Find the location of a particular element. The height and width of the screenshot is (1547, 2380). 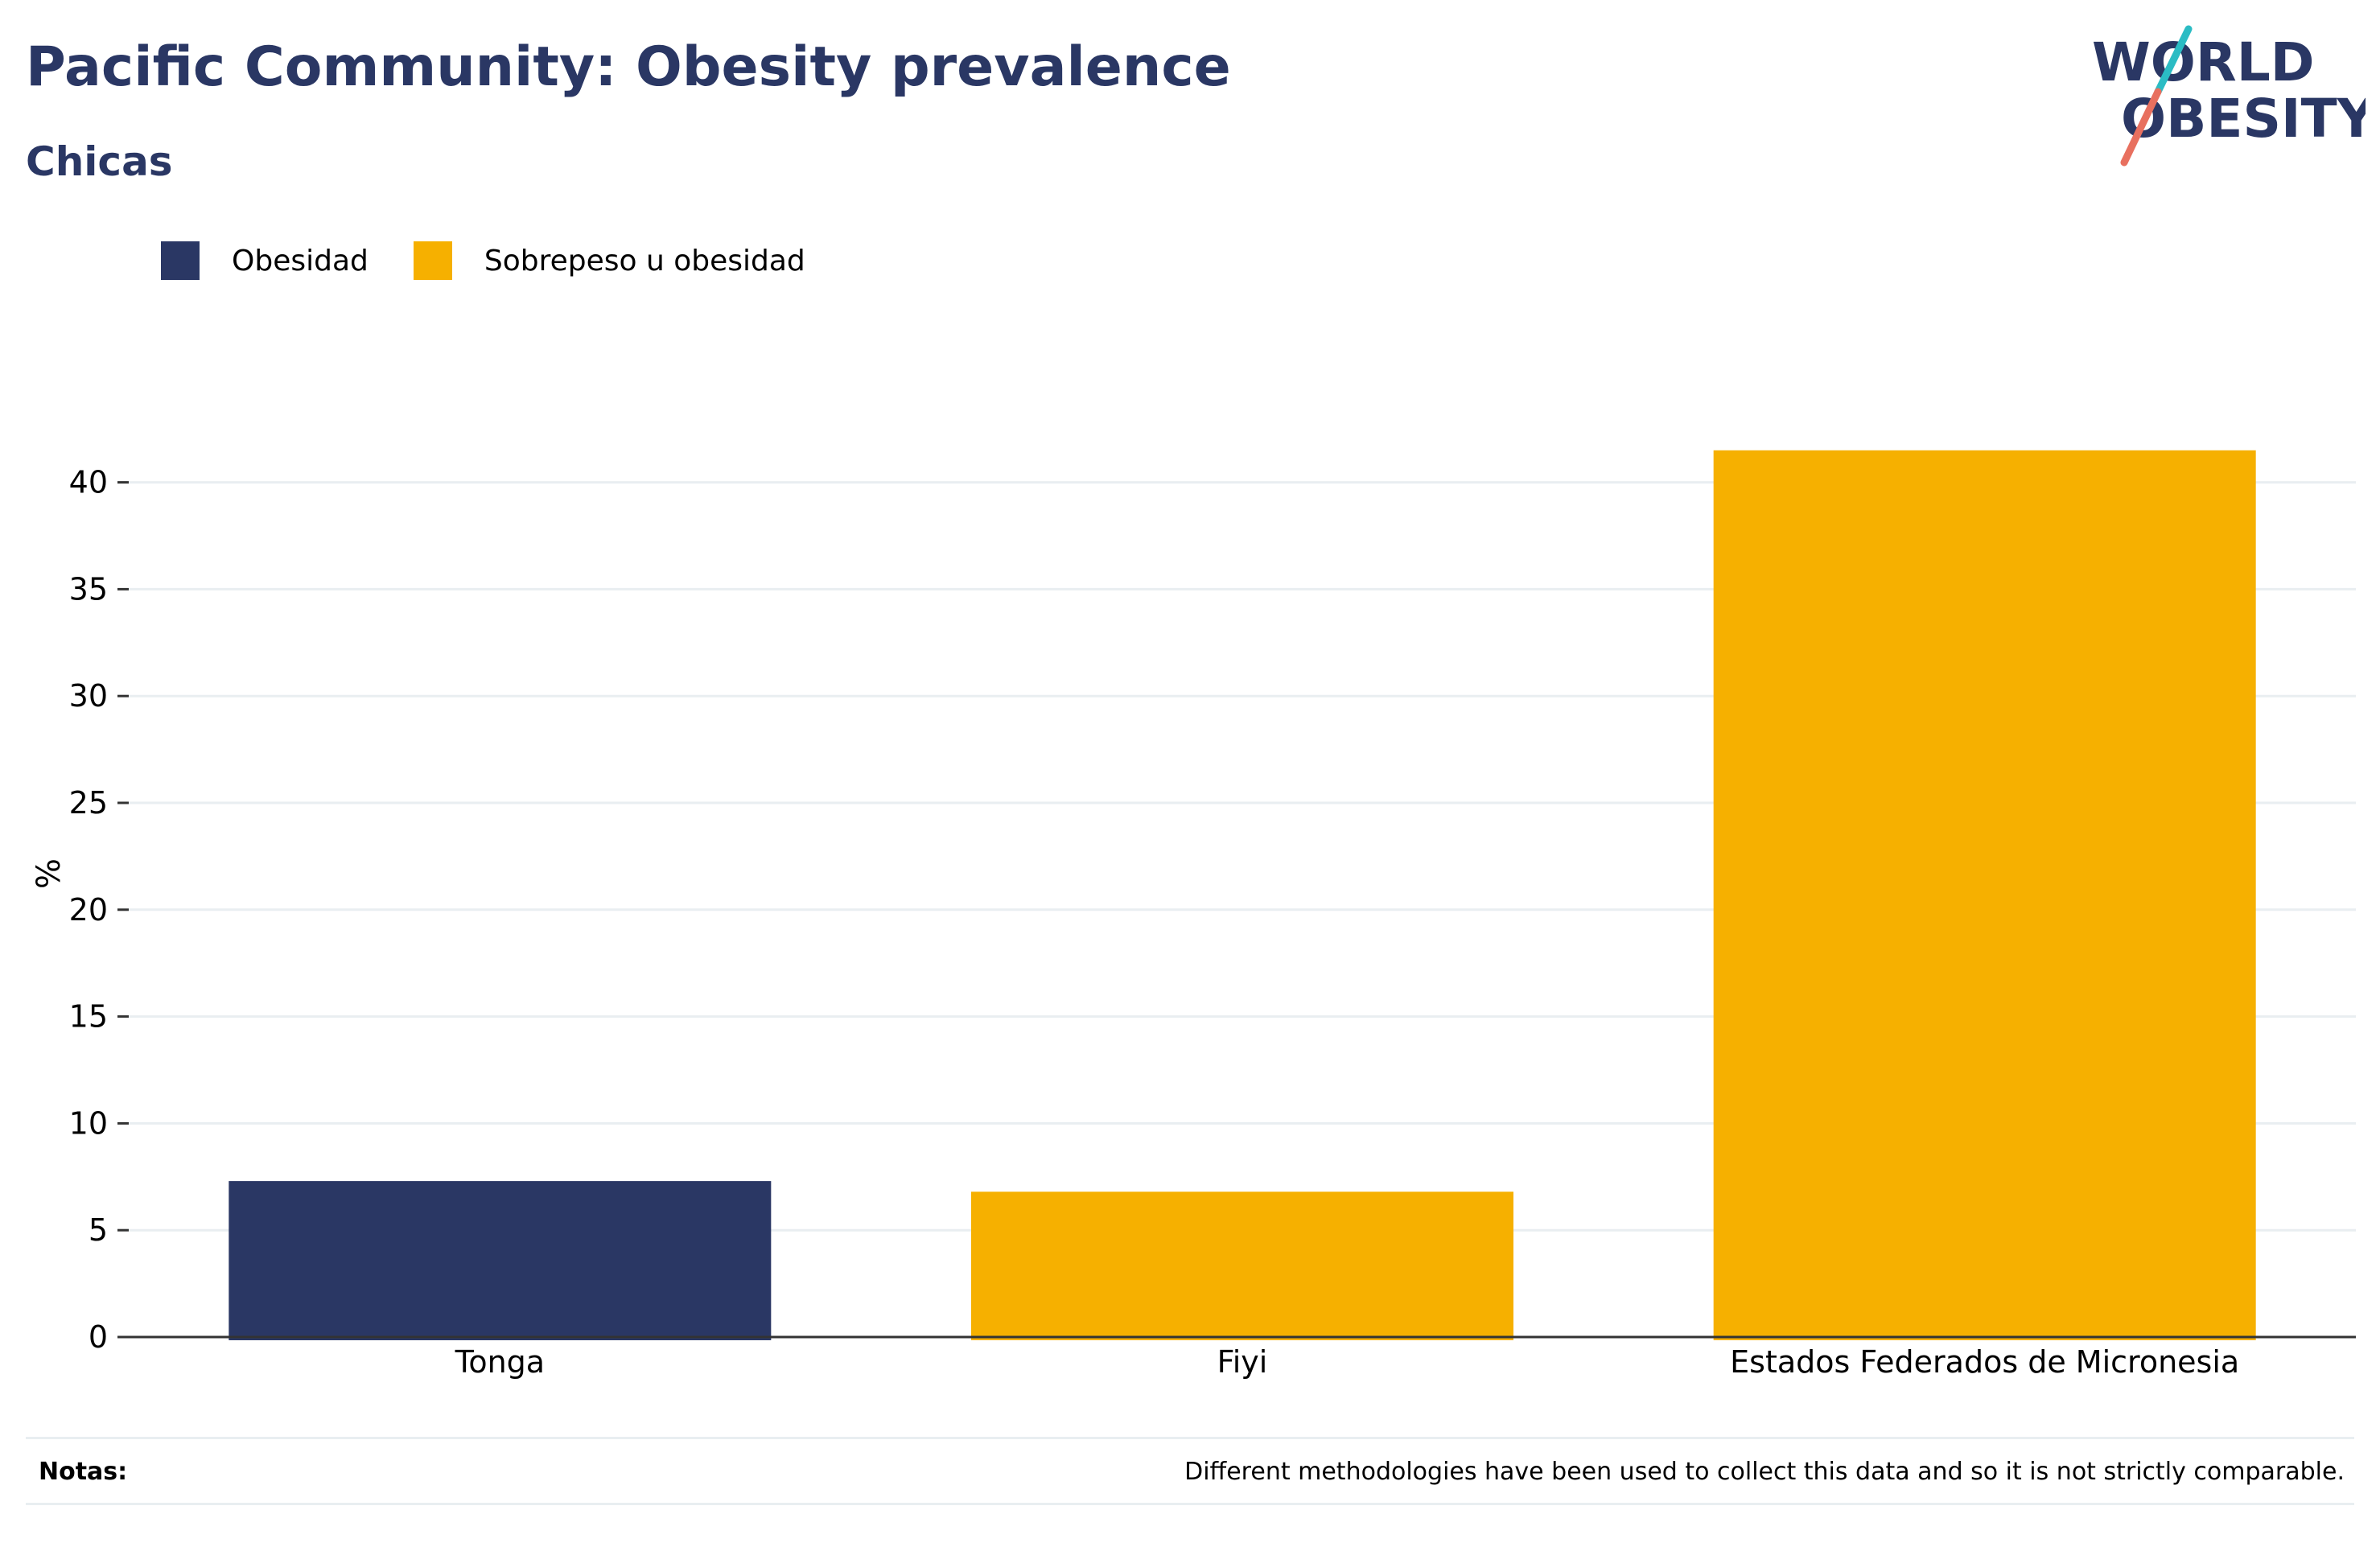

legend-item-sobrepeso: Sobrepeso u obesidad is located at coordinates (609, 260).